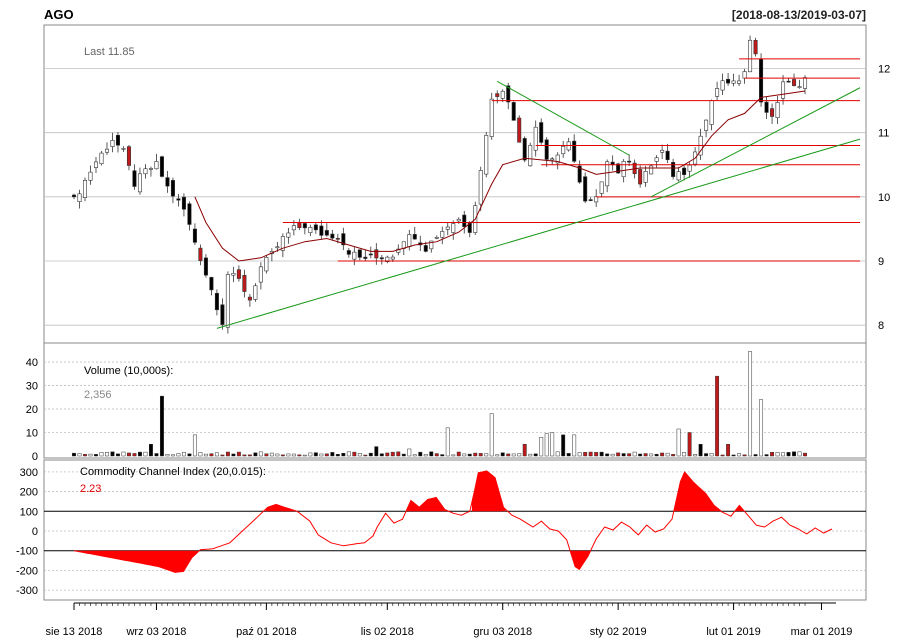  I want to click on last-price-label: Last 11.85, so click(109, 52).